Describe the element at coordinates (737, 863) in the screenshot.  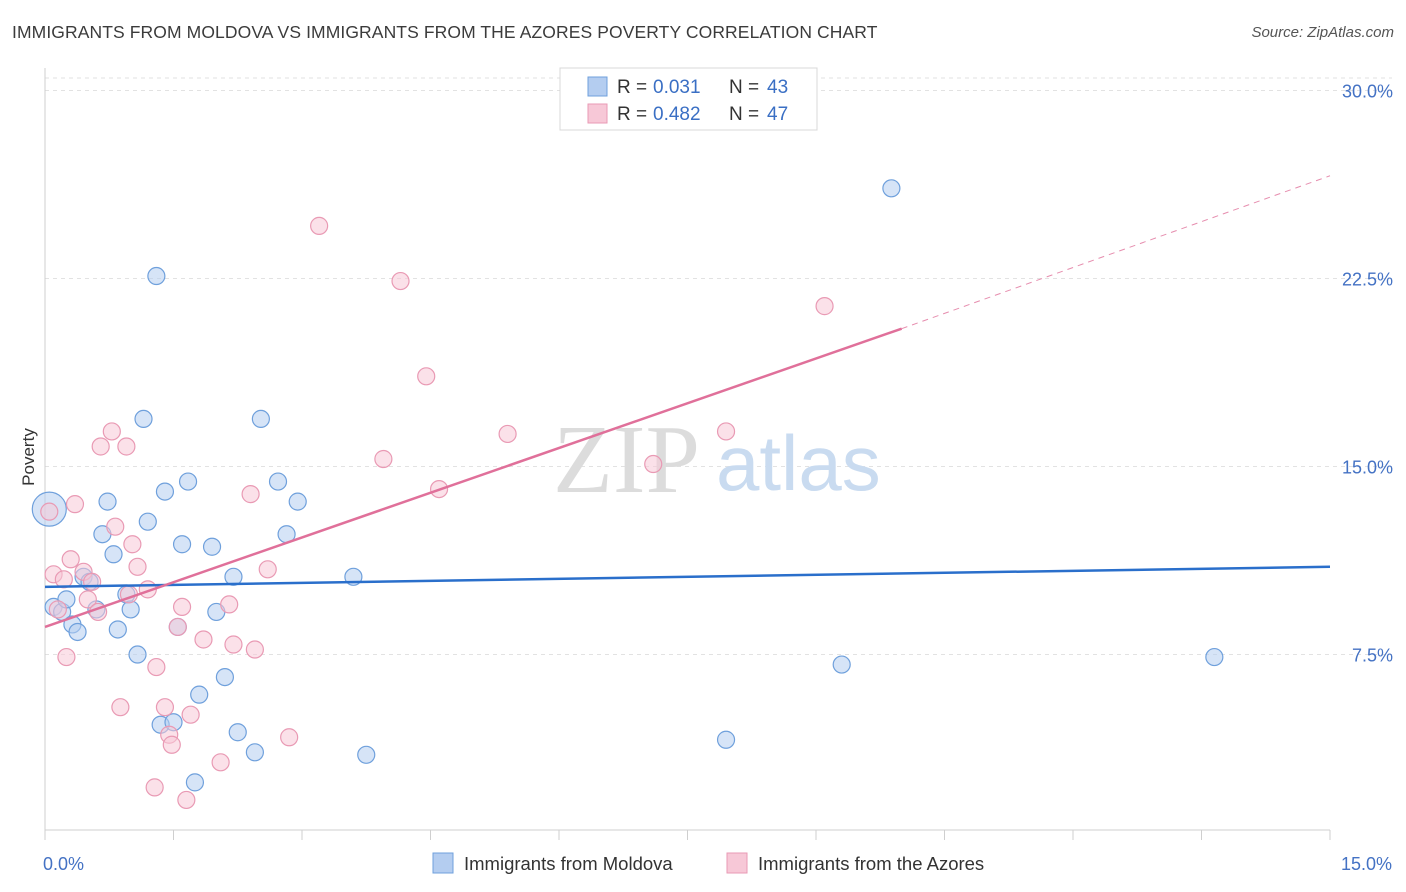
I see `bottom-legend-swatch-azores` at that location.